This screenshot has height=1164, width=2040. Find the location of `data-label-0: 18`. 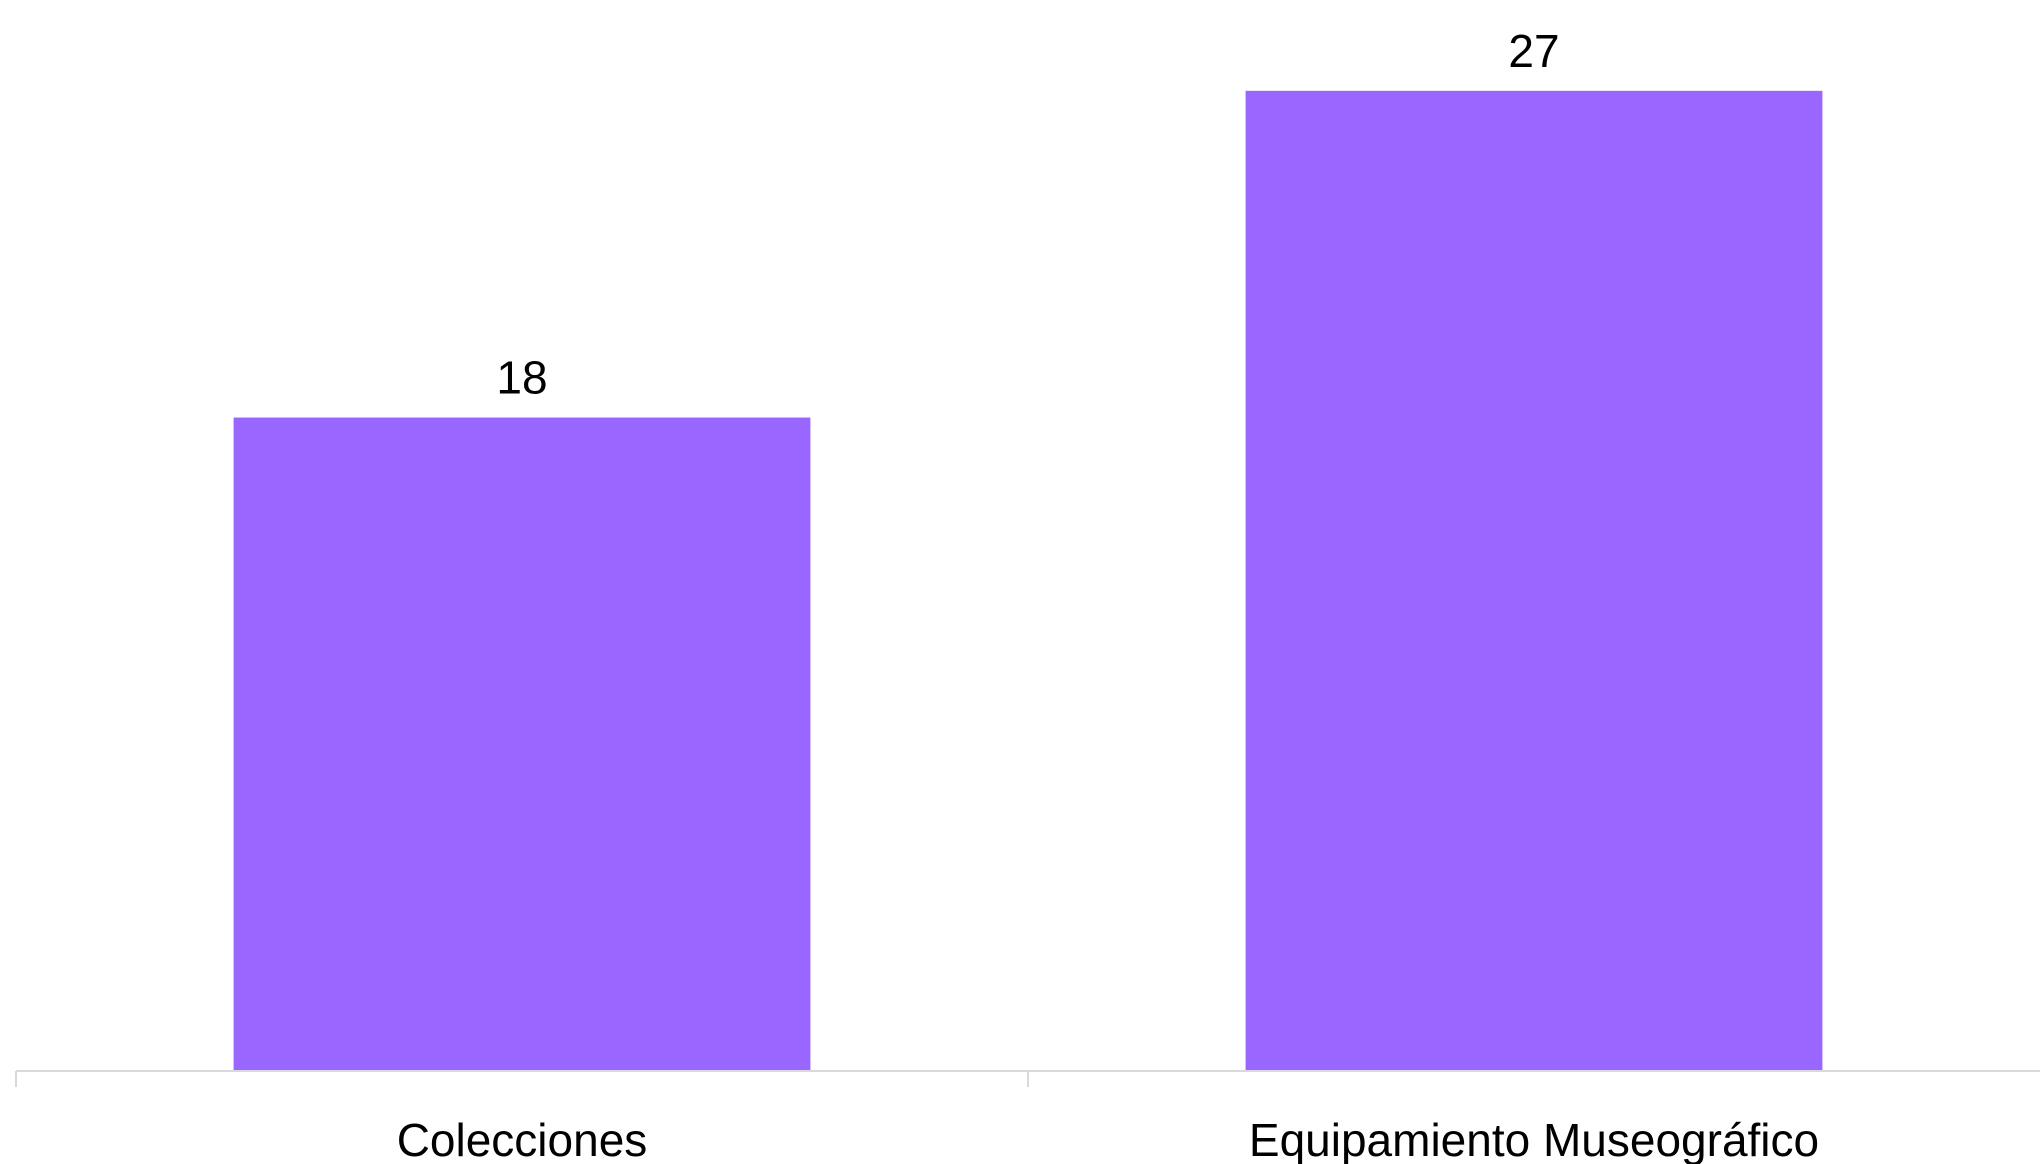

data-label-0: 18 is located at coordinates (521, 378).